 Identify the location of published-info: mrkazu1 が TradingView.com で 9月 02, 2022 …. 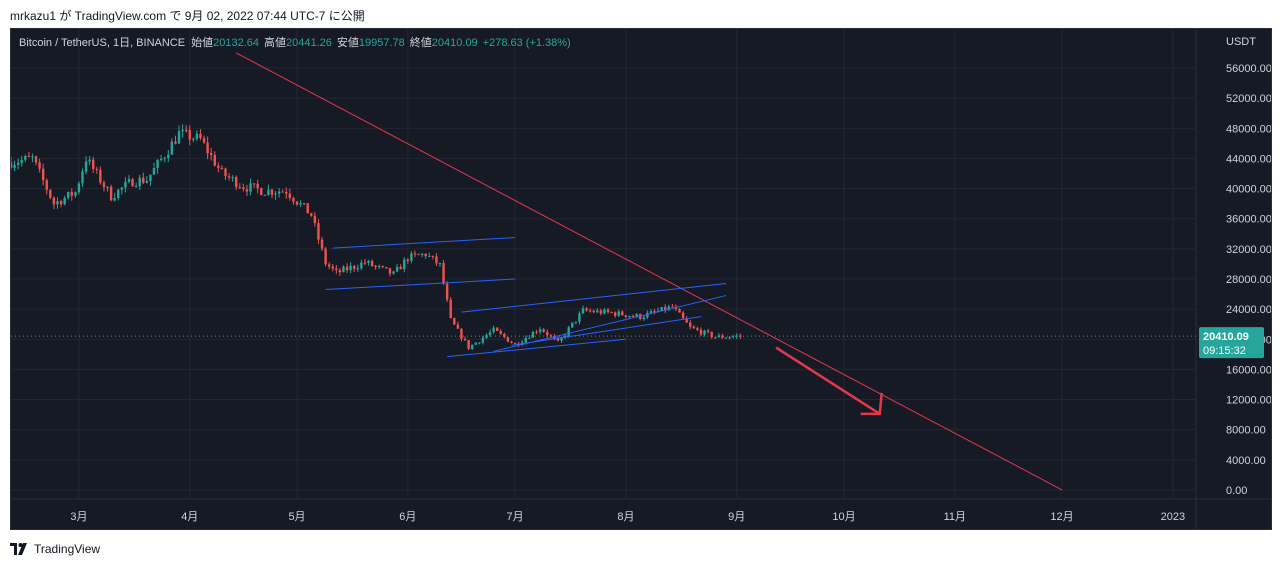
(187, 16).